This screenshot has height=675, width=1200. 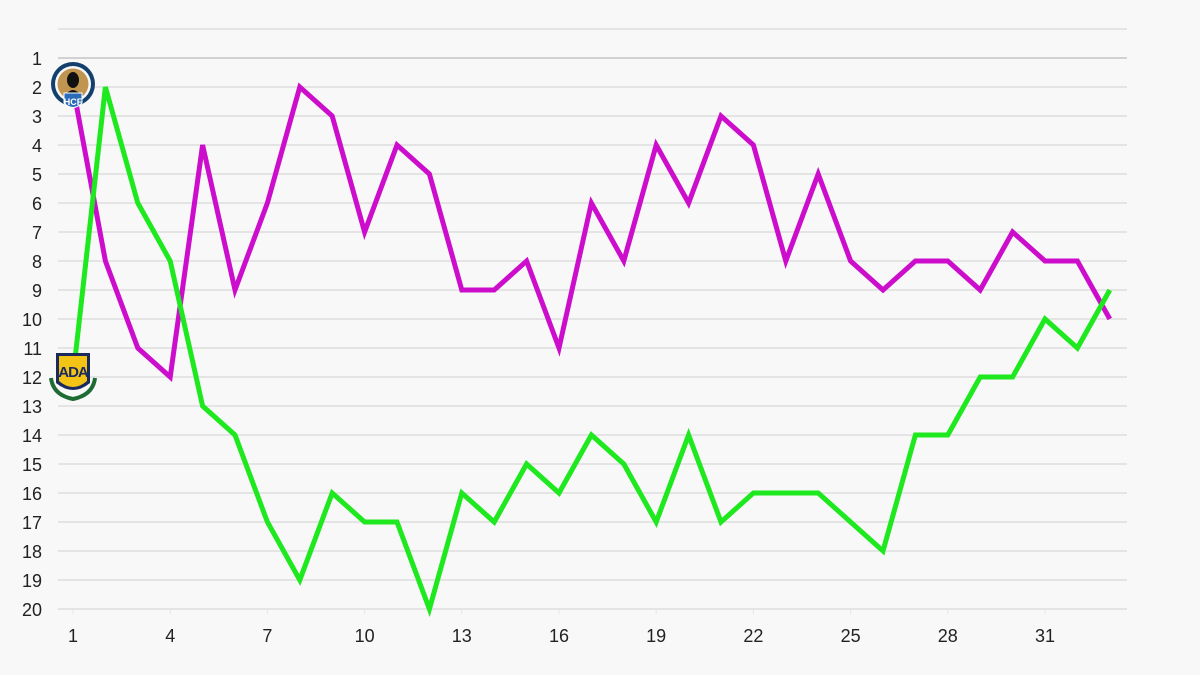 What do you see at coordinates (37, 291) in the screenshot?
I see `y-tick-label: 9` at bounding box center [37, 291].